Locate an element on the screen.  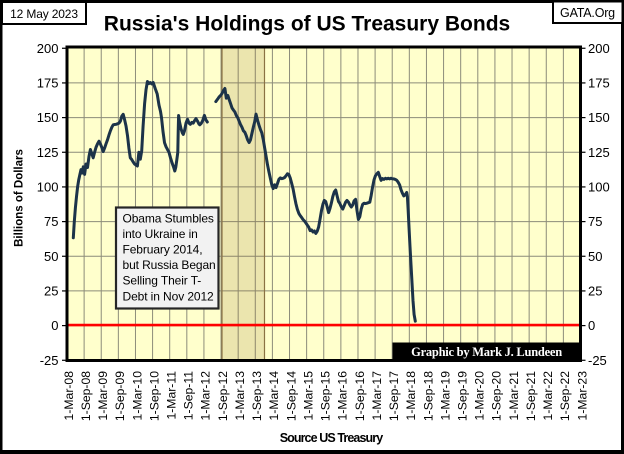
svg-text: 1-Mar-08 is located at coordinates (69, 396).